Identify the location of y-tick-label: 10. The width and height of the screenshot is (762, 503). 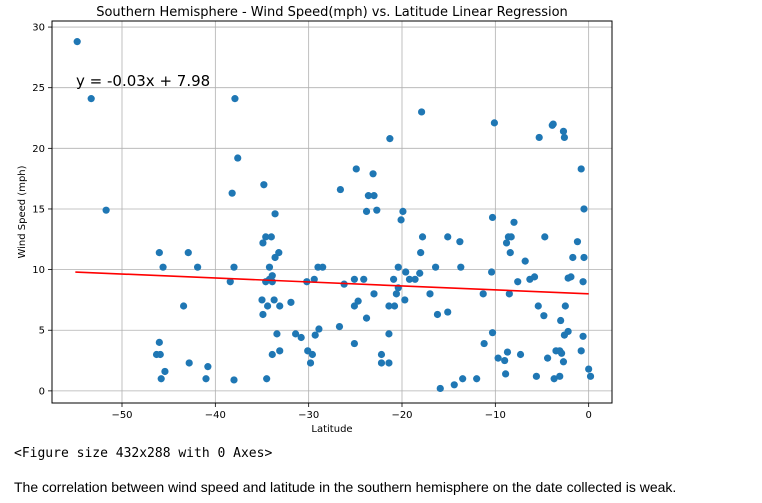
(38, 270).